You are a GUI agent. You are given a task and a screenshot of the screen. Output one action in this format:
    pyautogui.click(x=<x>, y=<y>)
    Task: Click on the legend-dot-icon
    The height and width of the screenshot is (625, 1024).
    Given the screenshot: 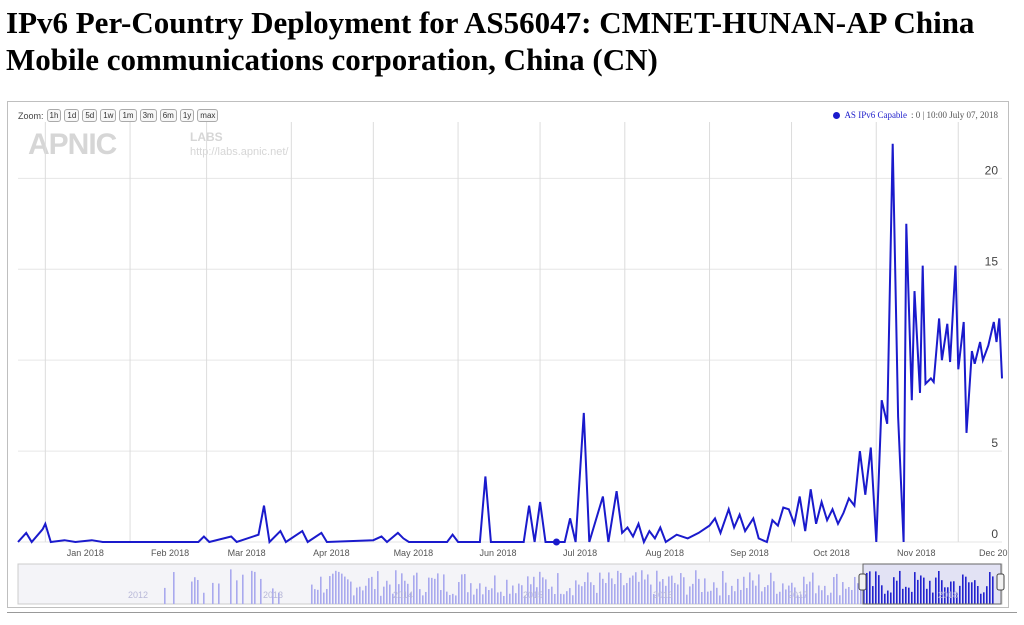 What is the action you would take?
    pyautogui.click(x=837, y=115)
    